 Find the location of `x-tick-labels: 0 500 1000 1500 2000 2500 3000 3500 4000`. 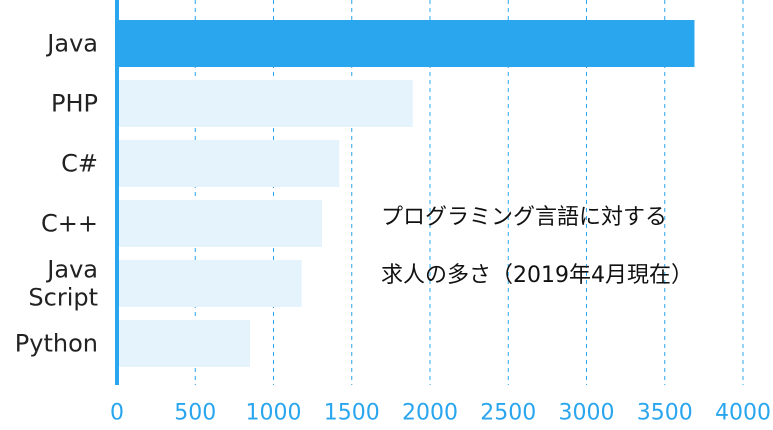

x-tick-labels: 0 500 1000 1500 2000 2500 3000 3500 4000 is located at coordinates (440, 413).